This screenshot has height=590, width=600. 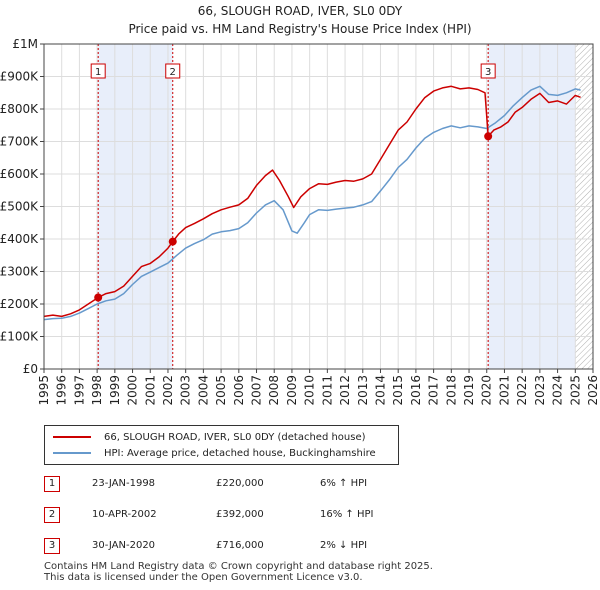 What do you see at coordinates (186, 390) in the screenshot?
I see `x-tick-label: 2003` at bounding box center [186, 390].